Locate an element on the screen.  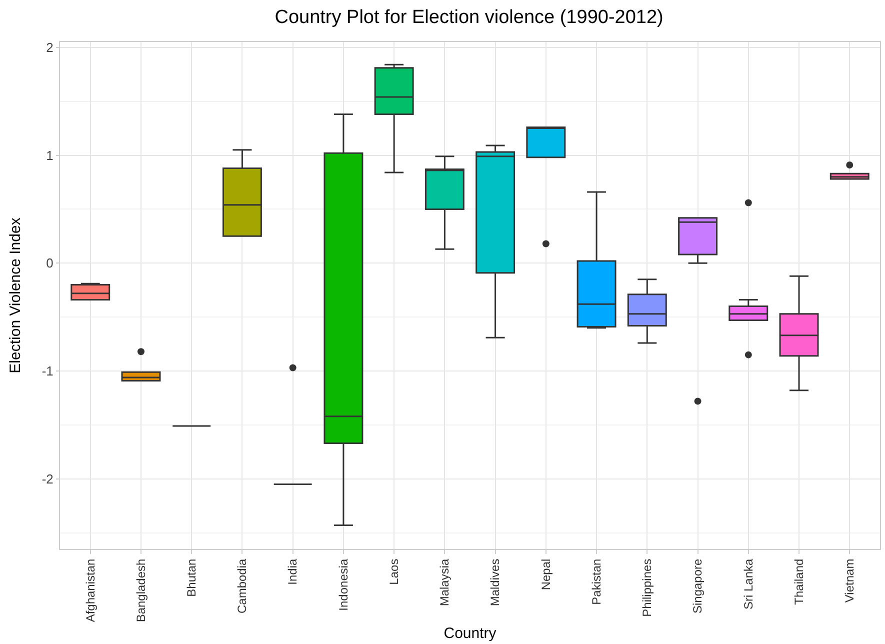
x-tick-label: Maldives is located at coordinates (495, 582).